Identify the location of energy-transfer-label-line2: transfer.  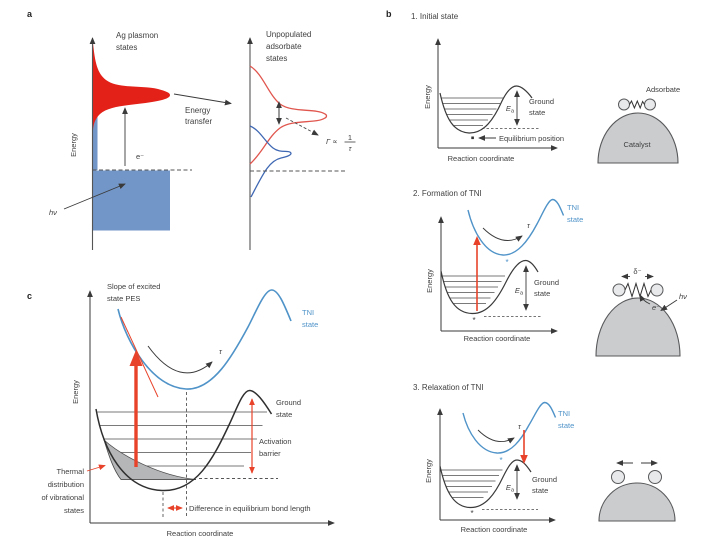
(198, 121).